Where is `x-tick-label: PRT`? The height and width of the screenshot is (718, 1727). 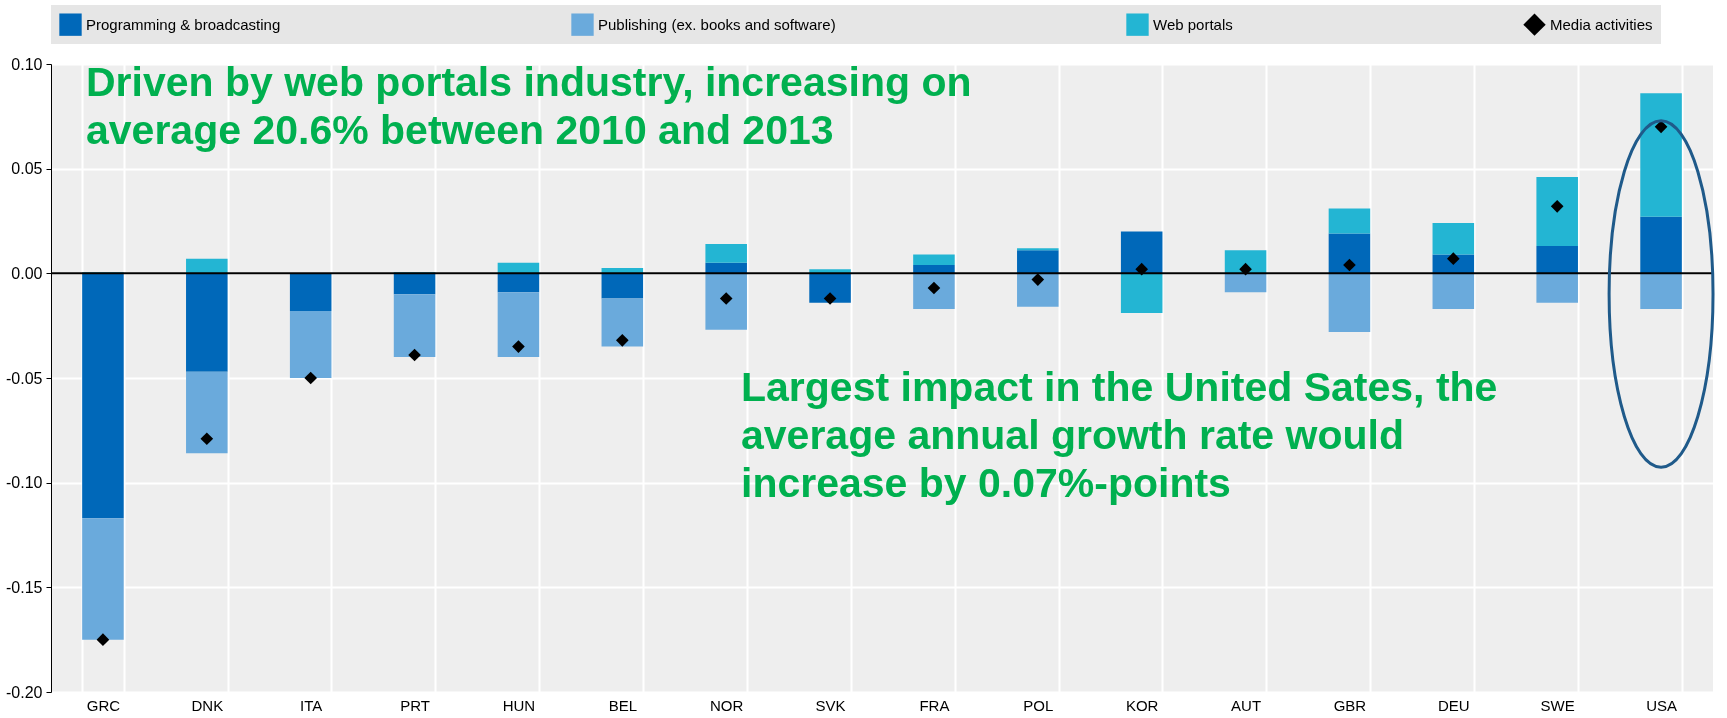
x-tick-label: PRT is located at coordinates (415, 705).